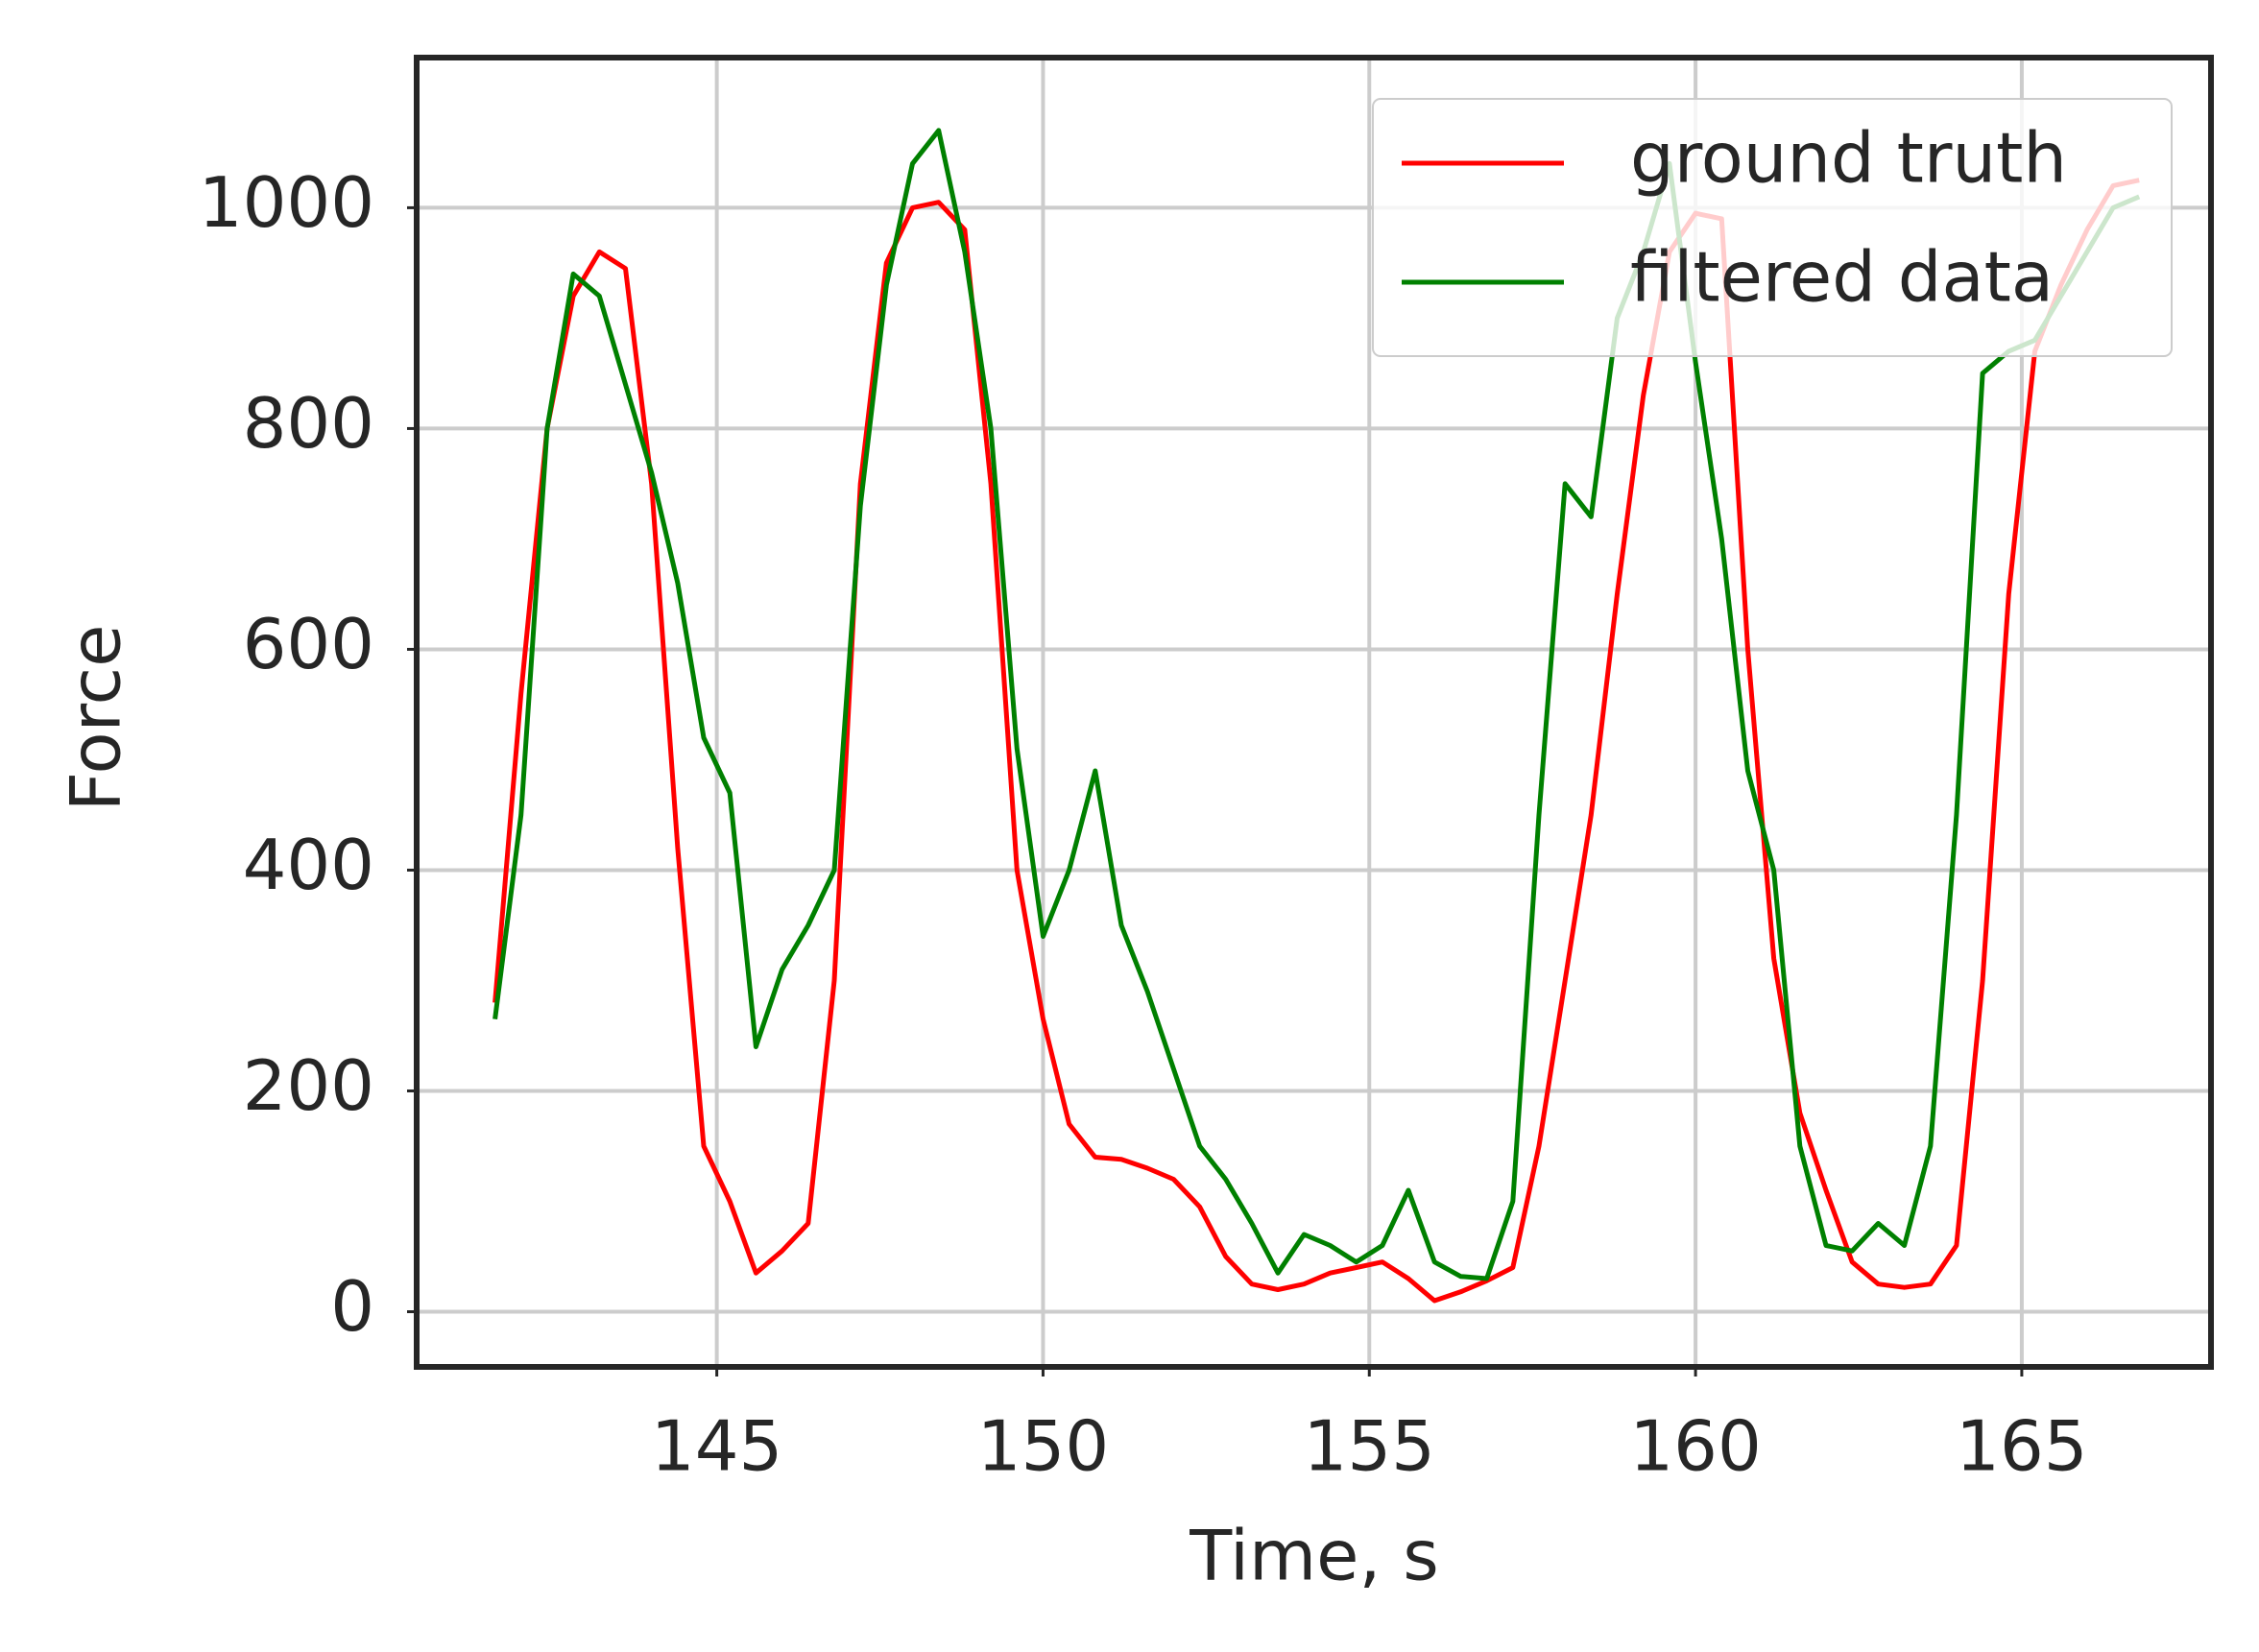 The height and width of the screenshot is (1652, 2259). Describe the element at coordinates (96, 718) in the screenshot. I see `y-axis-label: Force` at that location.